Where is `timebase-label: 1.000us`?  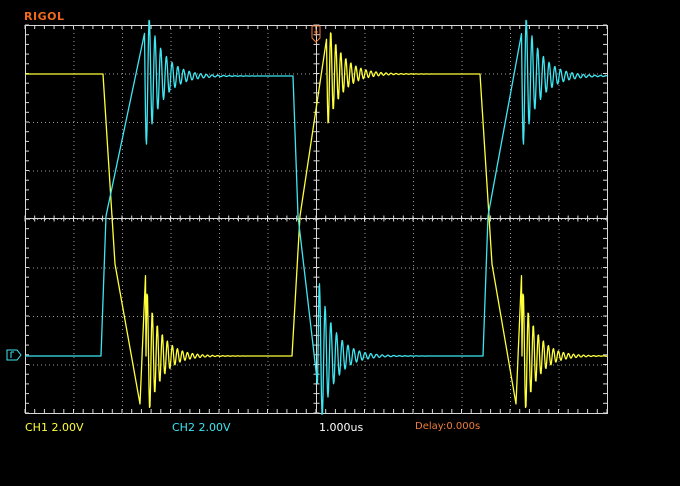
timebase-label: 1.000us is located at coordinates (341, 427).